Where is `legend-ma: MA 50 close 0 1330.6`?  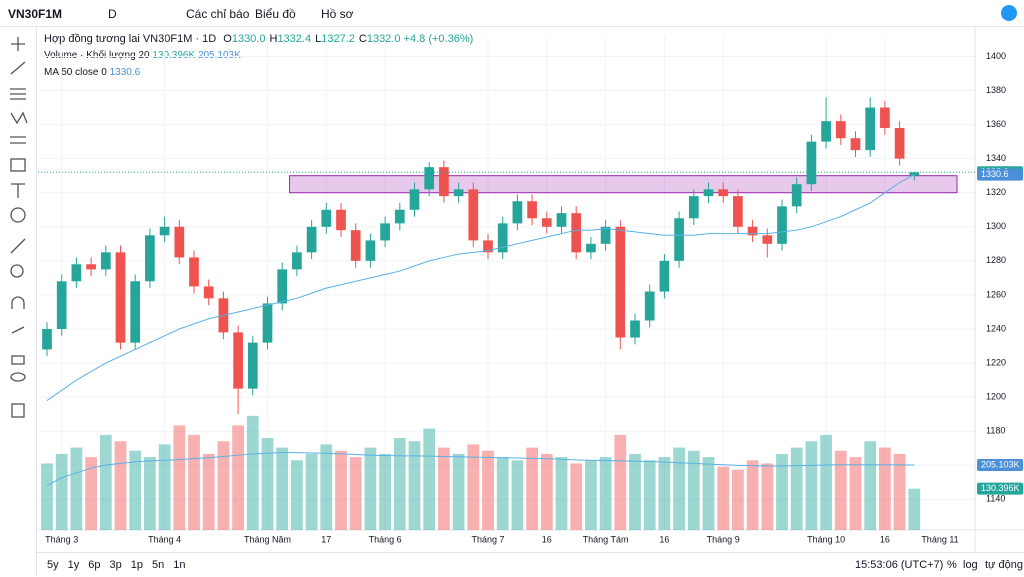 legend-ma: MA 50 close 0 1330.6 is located at coordinates (92, 72).